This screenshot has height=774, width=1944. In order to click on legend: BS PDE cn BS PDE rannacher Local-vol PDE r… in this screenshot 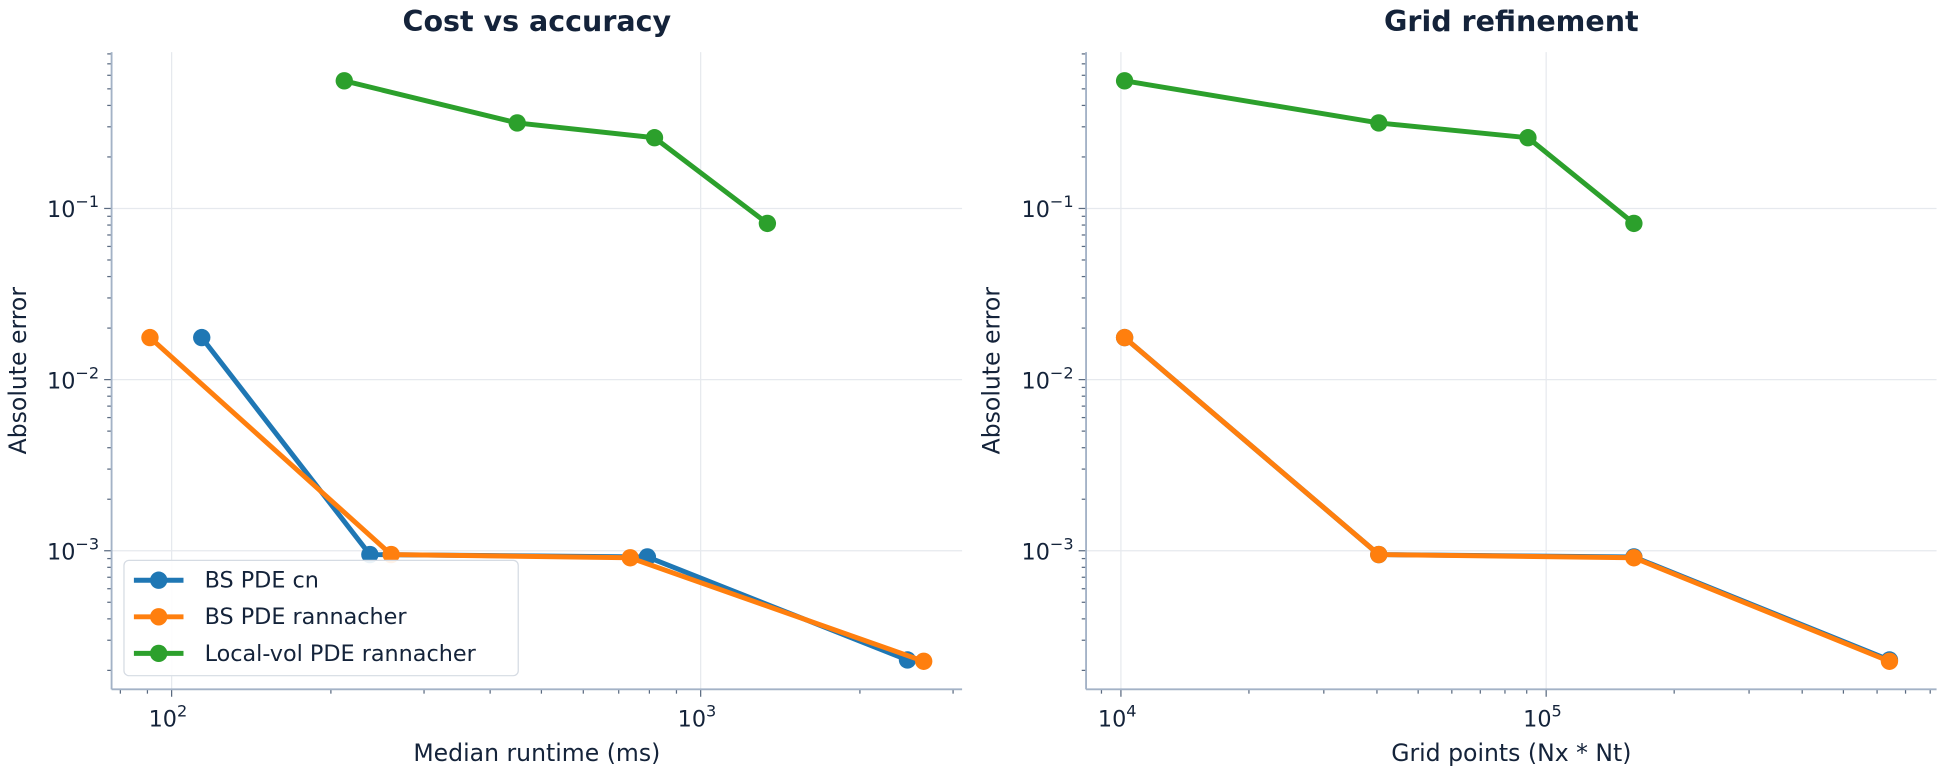, I will do `click(321, 618)`.